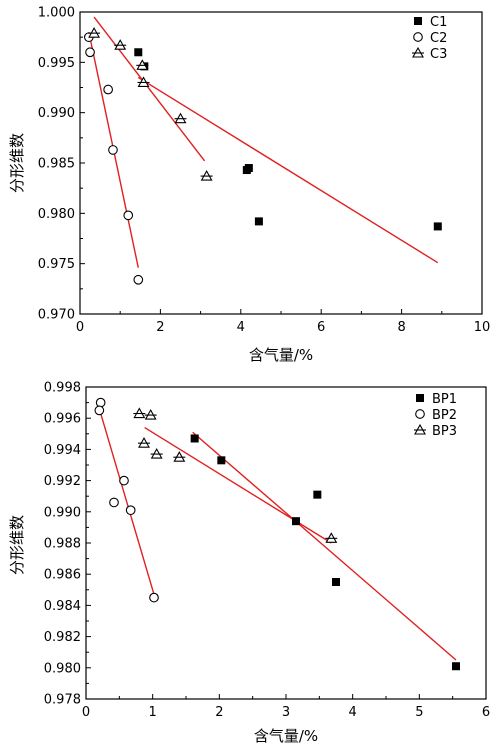 The height and width of the screenshot is (751, 496). I want to click on x-tick-label: 3, so click(286, 712).